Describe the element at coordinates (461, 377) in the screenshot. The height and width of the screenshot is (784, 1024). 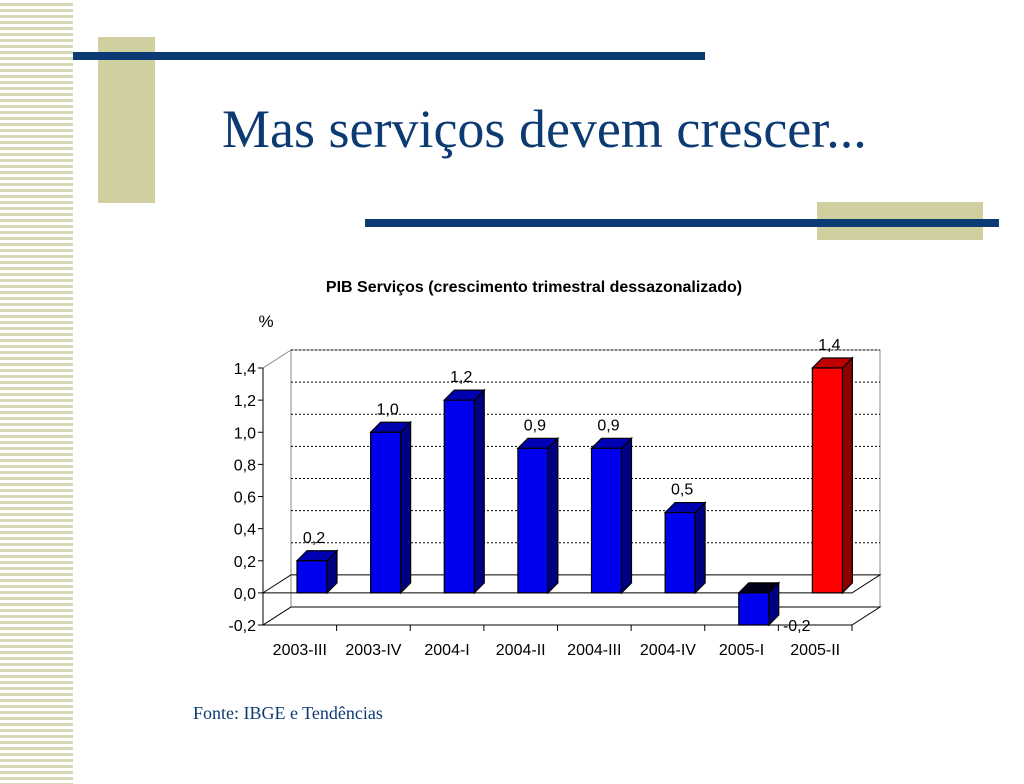
I see `value-label: 1,2` at that location.